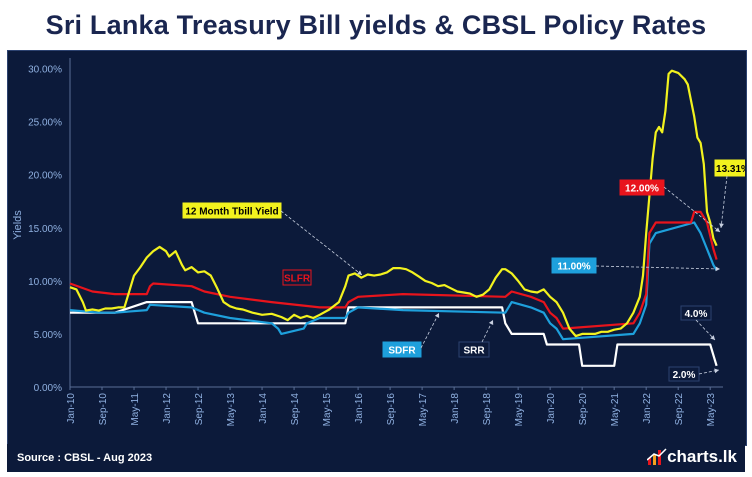 This screenshot has height=477, width=752. I want to click on srr-series-label: SRR, so click(474, 351).